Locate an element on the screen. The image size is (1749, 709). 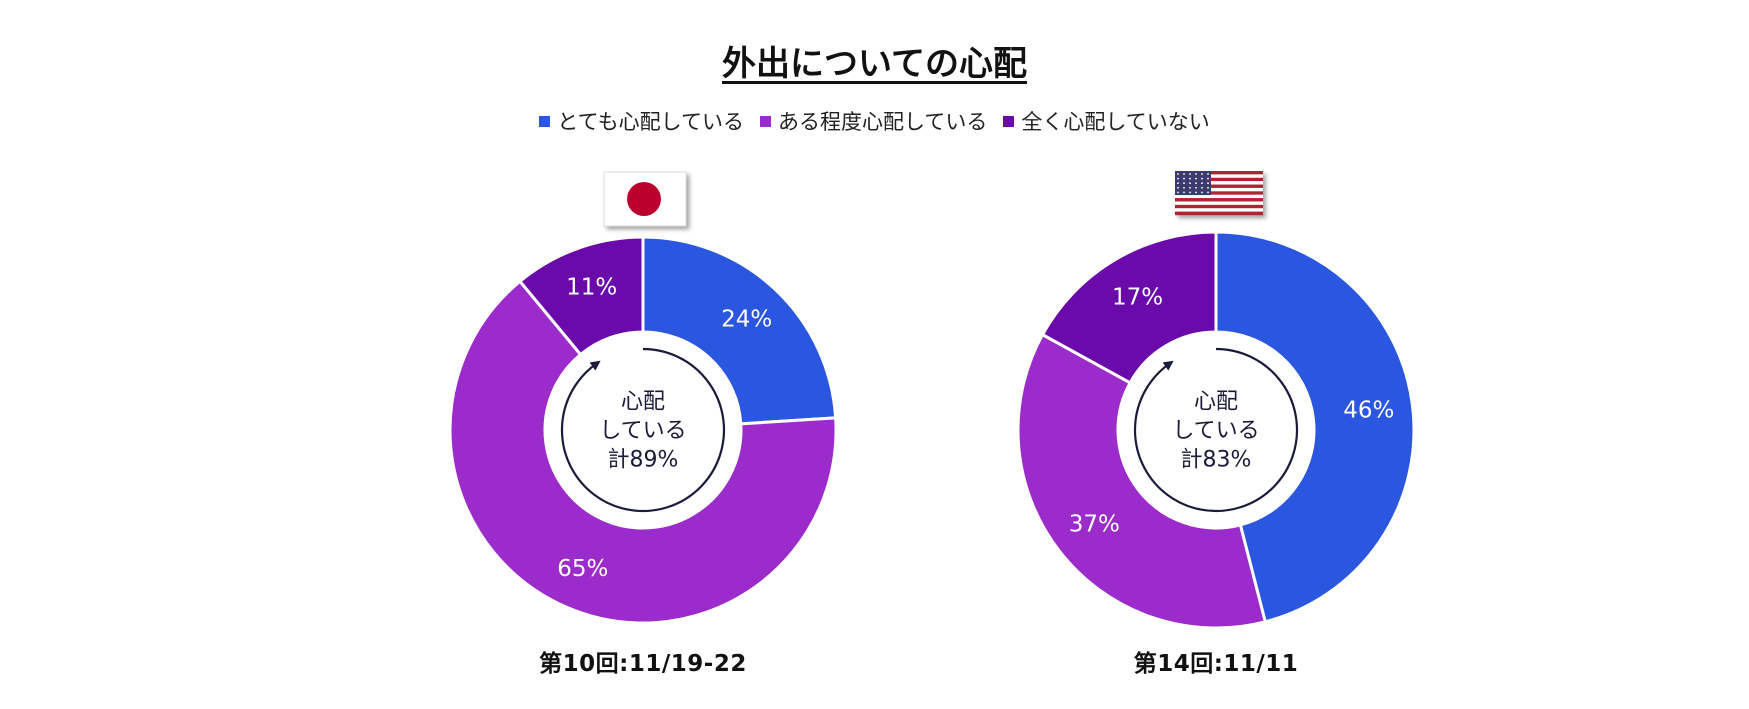
japan-flag-icon is located at coordinates (645, 199).